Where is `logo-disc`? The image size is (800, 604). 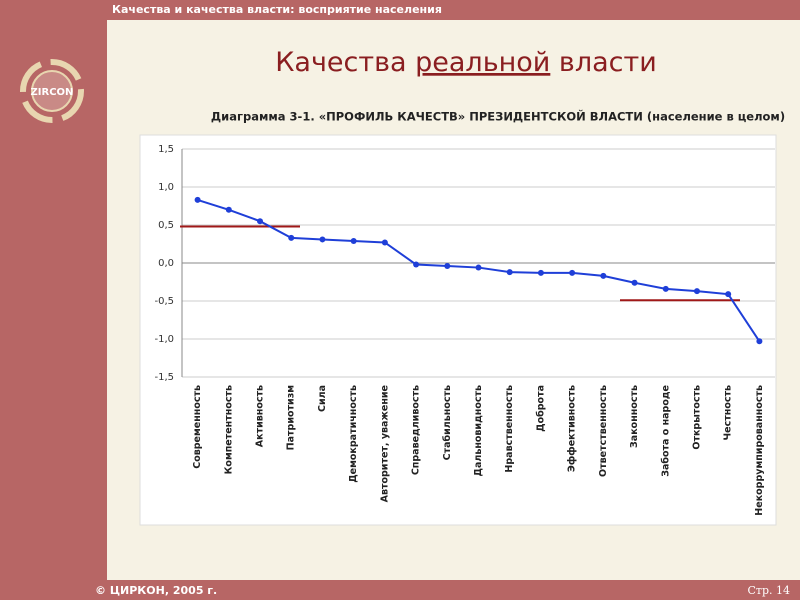 logo-disc is located at coordinates (52, 91).